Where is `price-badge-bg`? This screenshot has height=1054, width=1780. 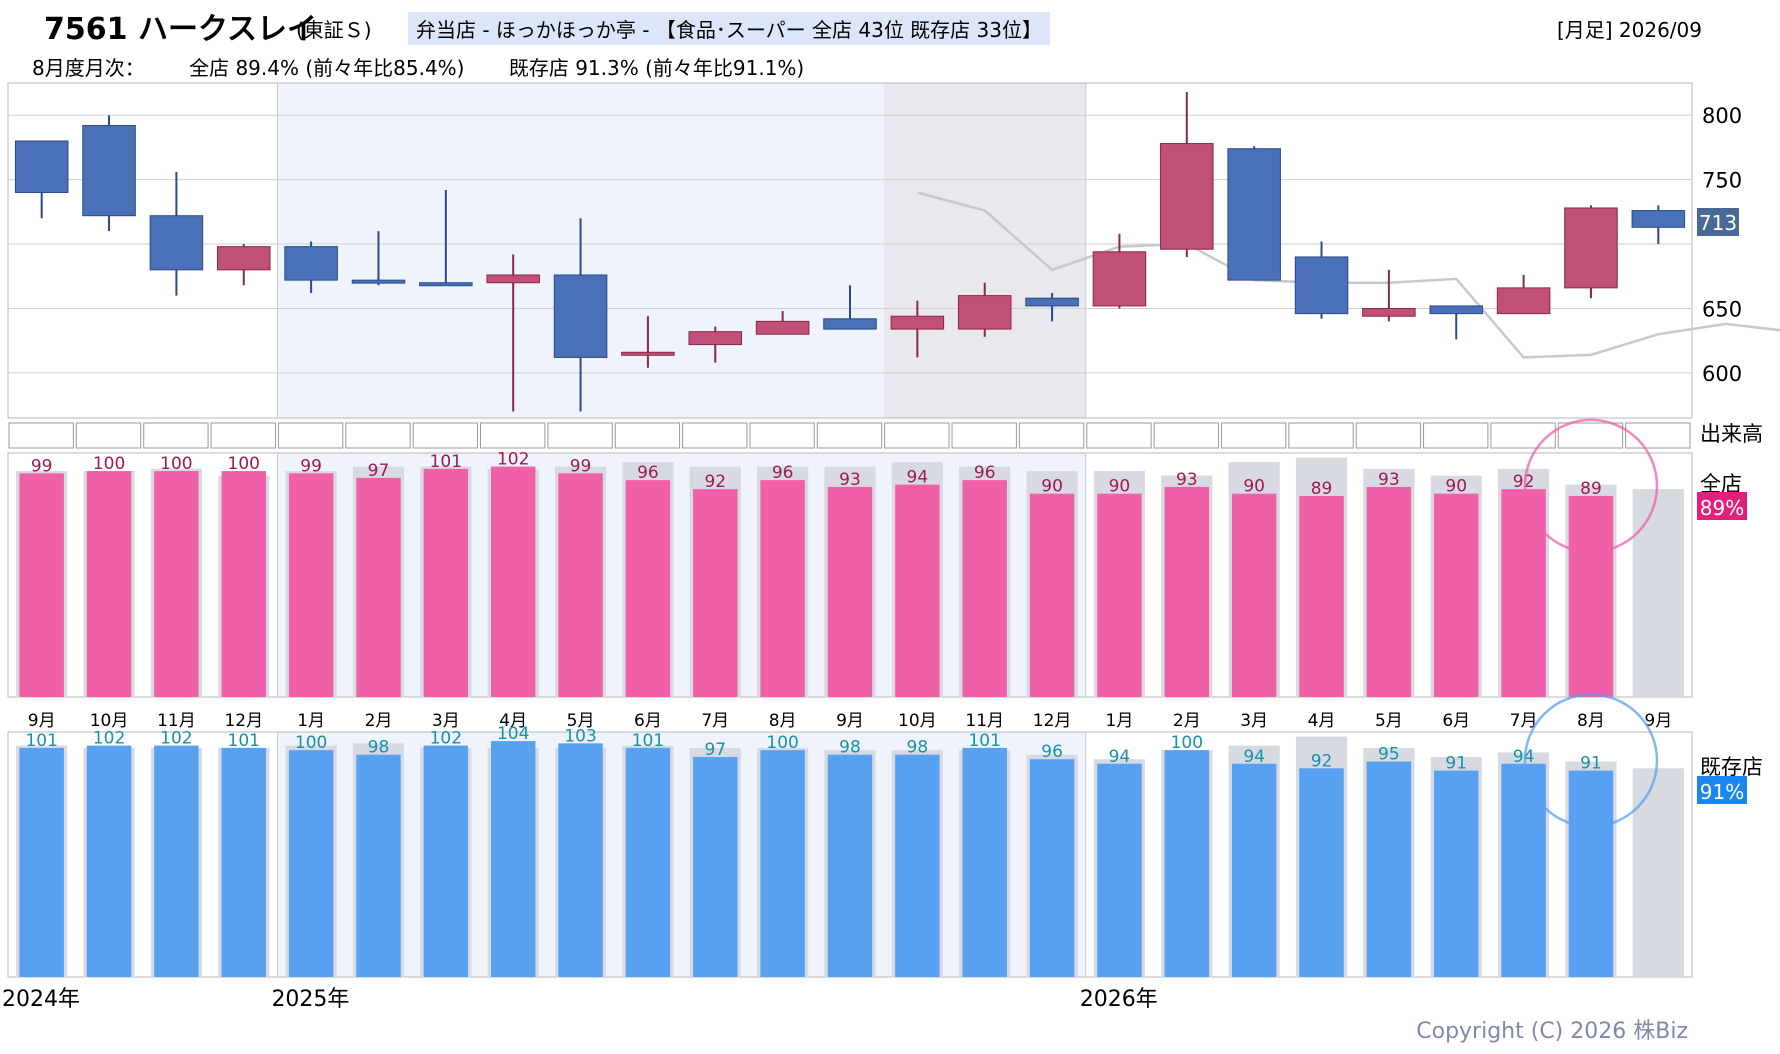
price-badge-bg is located at coordinates (1718, 222).